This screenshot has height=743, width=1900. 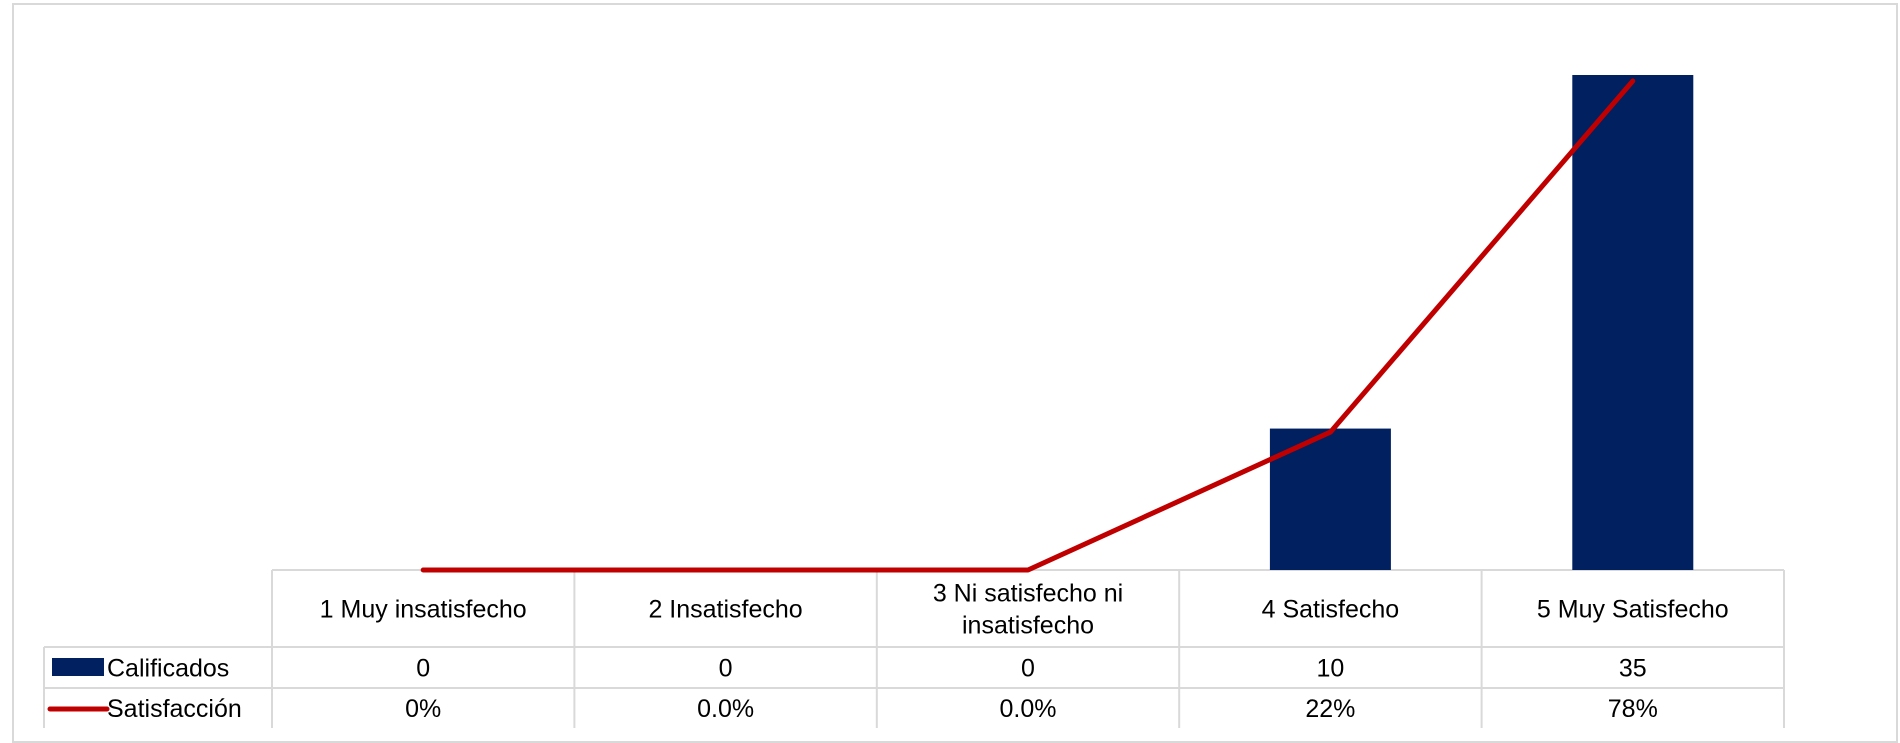 What do you see at coordinates (174, 709) in the screenshot?
I see `legend-label-satisfaccion: Satisfacción` at bounding box center [174, 709].